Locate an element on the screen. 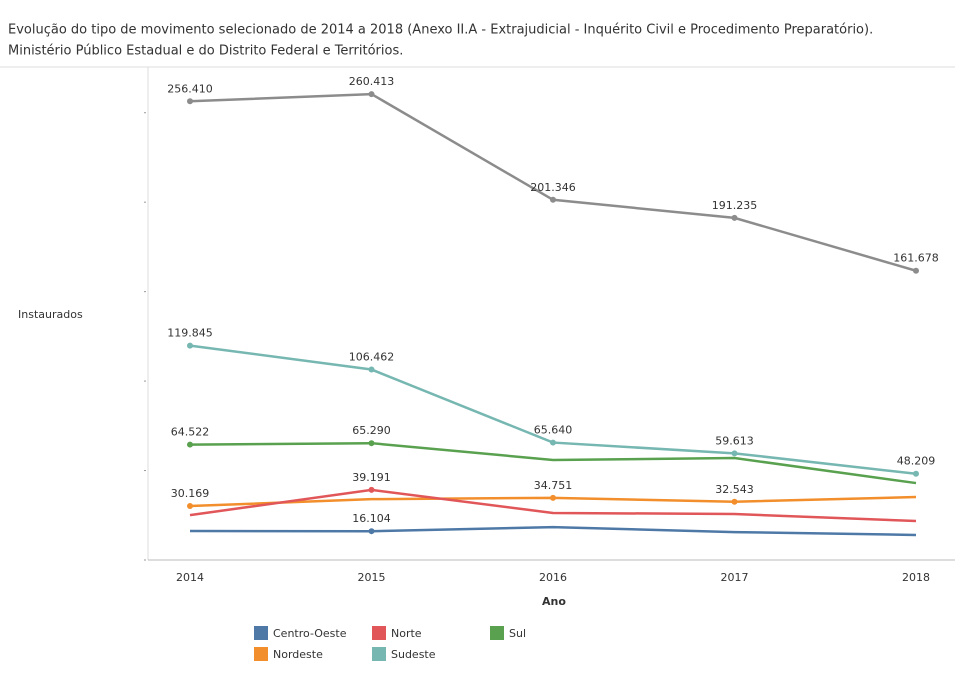 The width and height of the screenshot is (955, 675). value-label: 191.235 is located at coordinates (735, 205).